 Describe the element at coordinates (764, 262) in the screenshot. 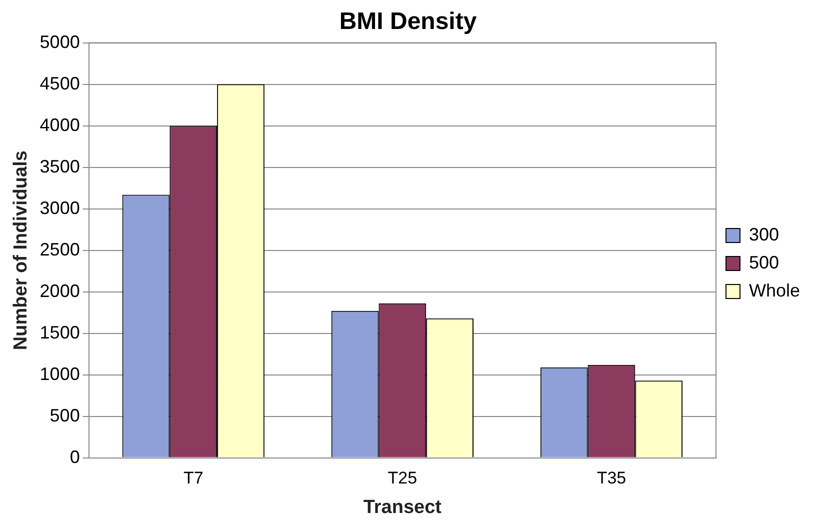

I see `legend-label: 500` at that location.